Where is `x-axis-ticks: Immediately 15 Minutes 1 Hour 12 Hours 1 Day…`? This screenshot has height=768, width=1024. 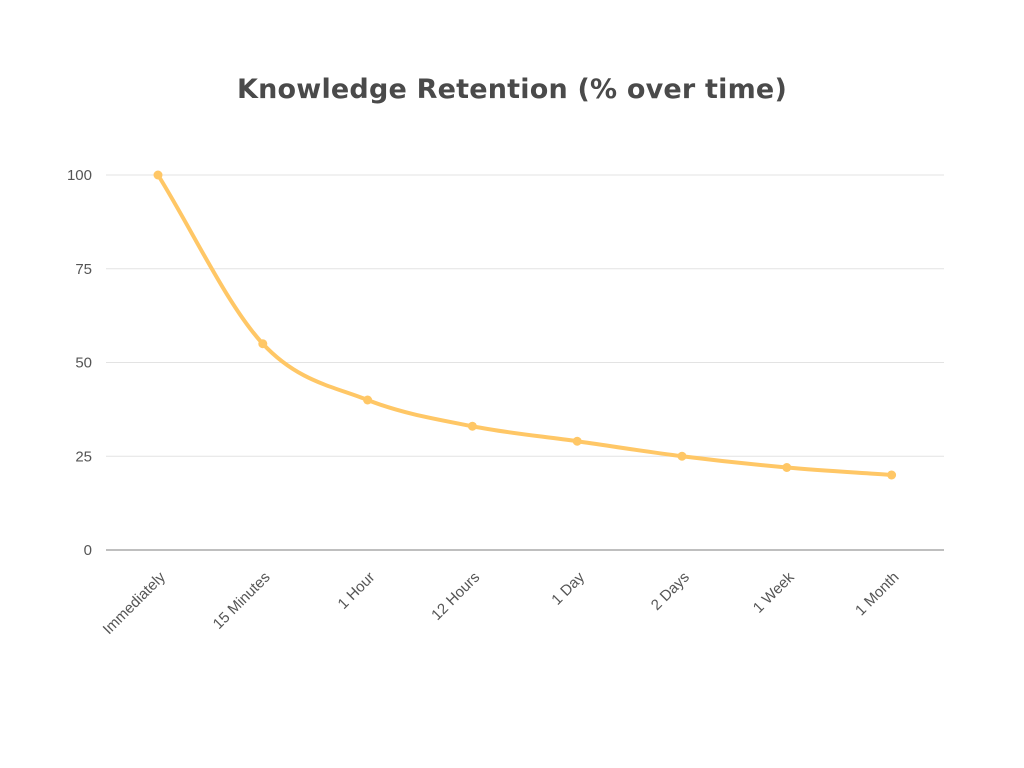
x-axis-ticks: Immediately 15 Minutes 1 Hour 12 Hours 1 Day… is located at coordinates (501, 603).